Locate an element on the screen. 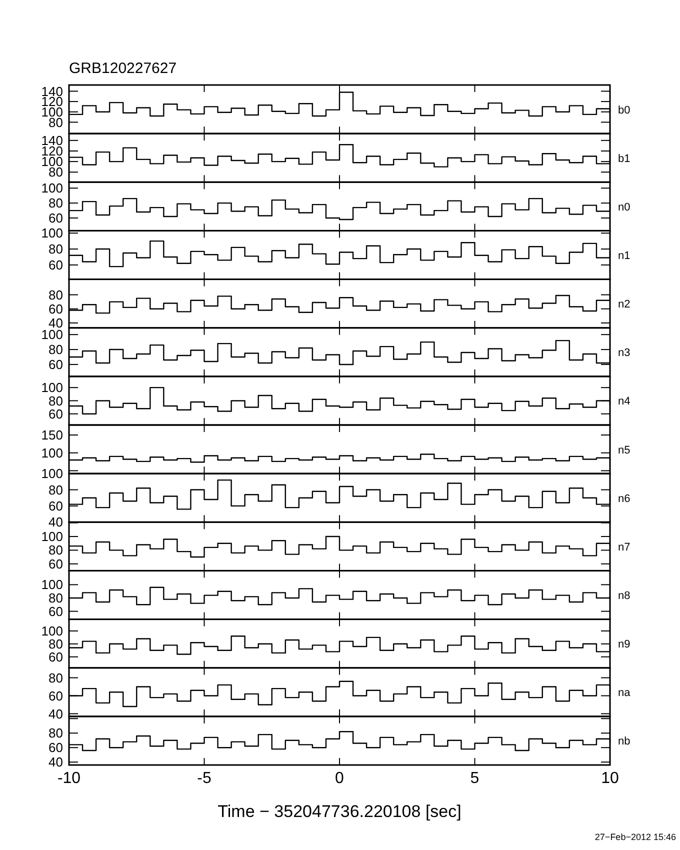 The image size is (680, 850). text: 27−Feb−2012 15:46 is located at coordinates (635, 837).